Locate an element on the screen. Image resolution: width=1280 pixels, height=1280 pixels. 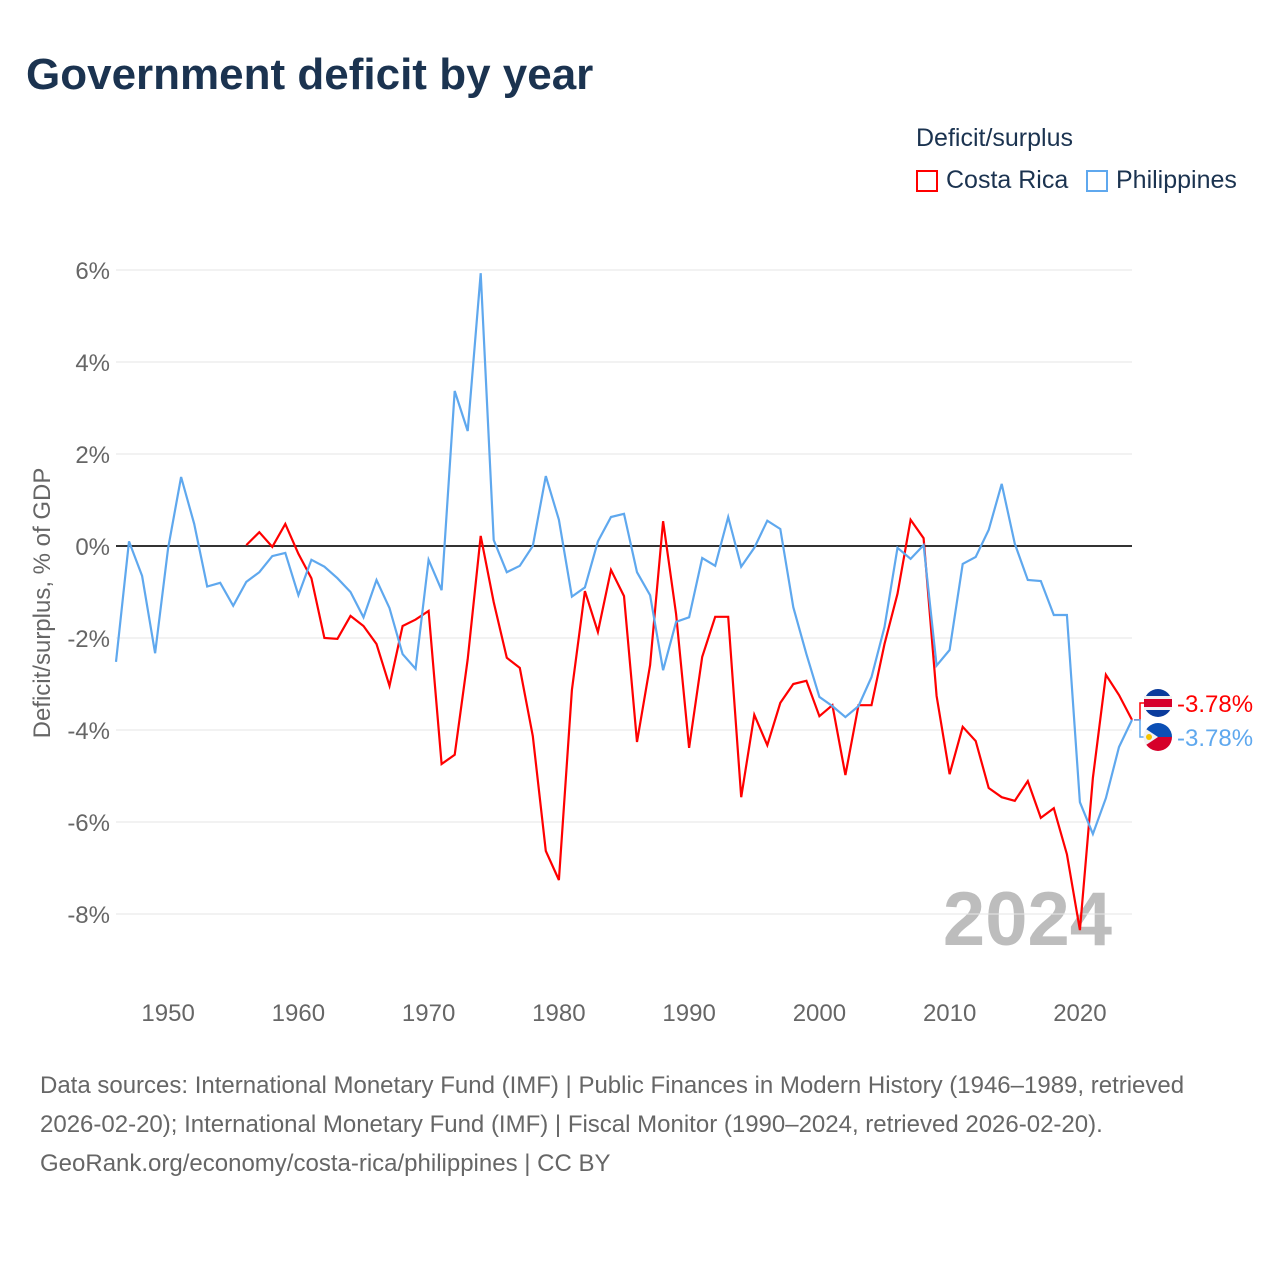
y-tick-label: 4% is located at coordinates (92, 363).